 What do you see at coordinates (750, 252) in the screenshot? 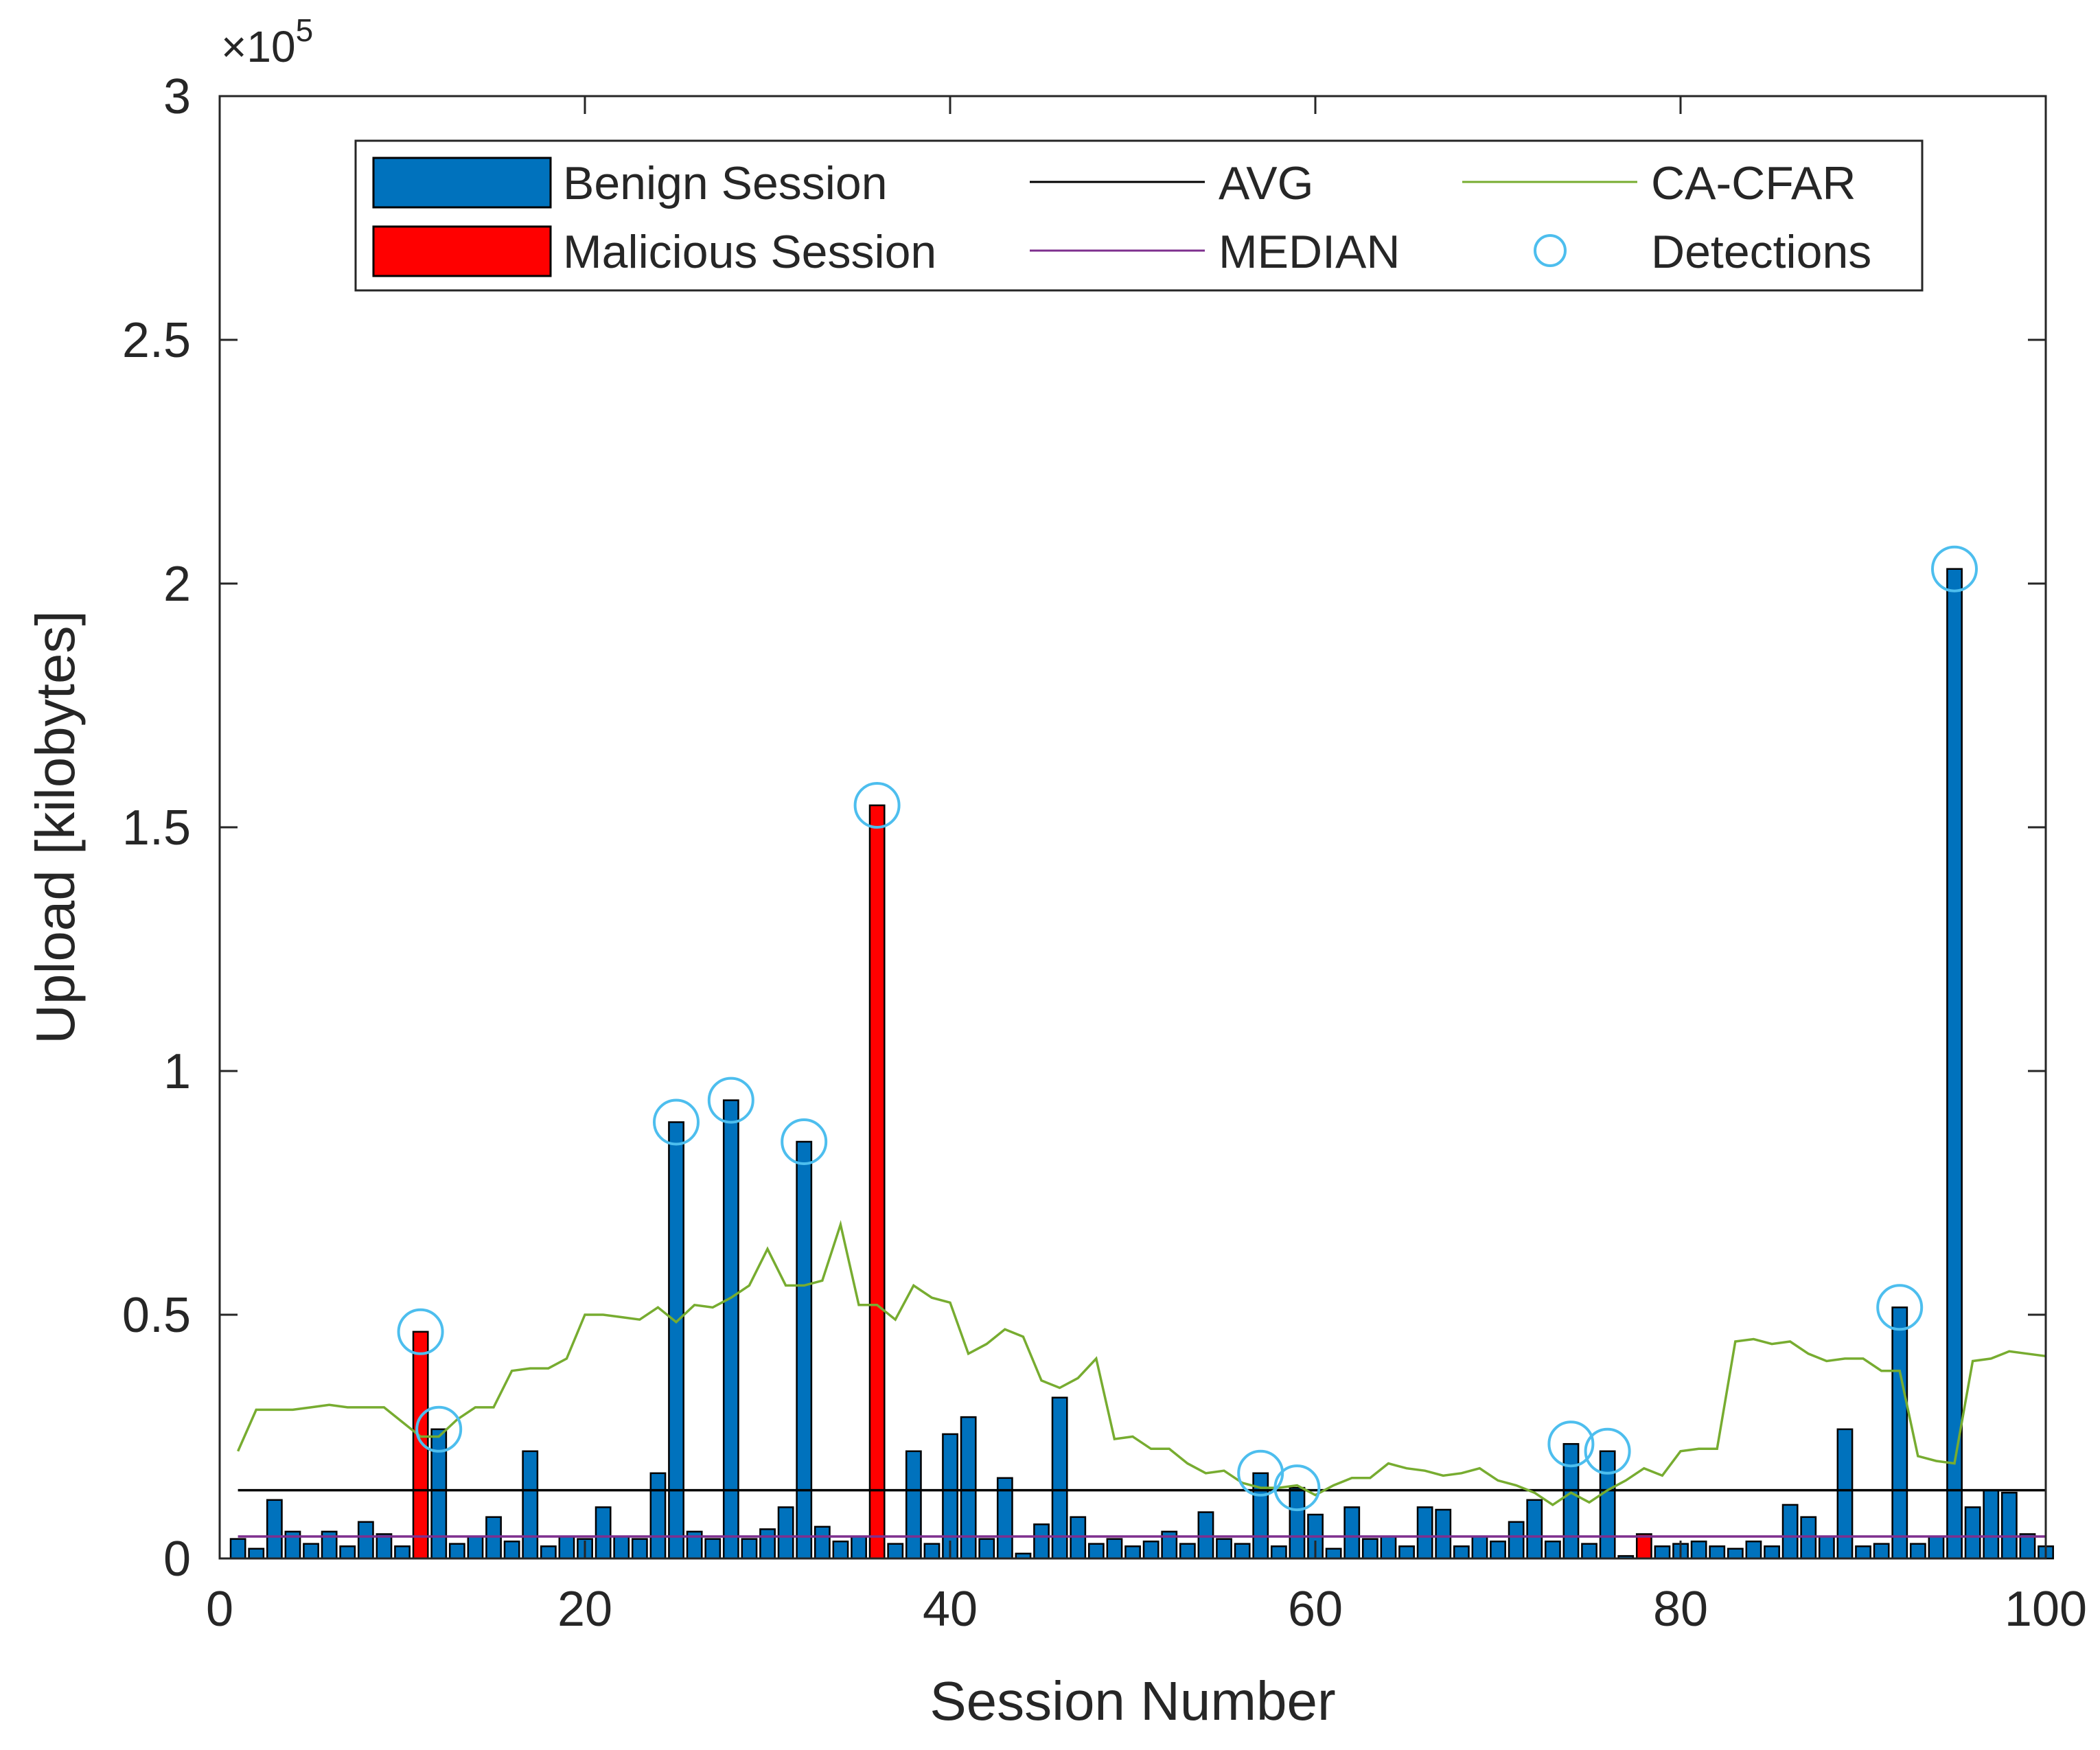
I see `legend-label-malicious: Malicious Session` at bounding box center [750, 252].